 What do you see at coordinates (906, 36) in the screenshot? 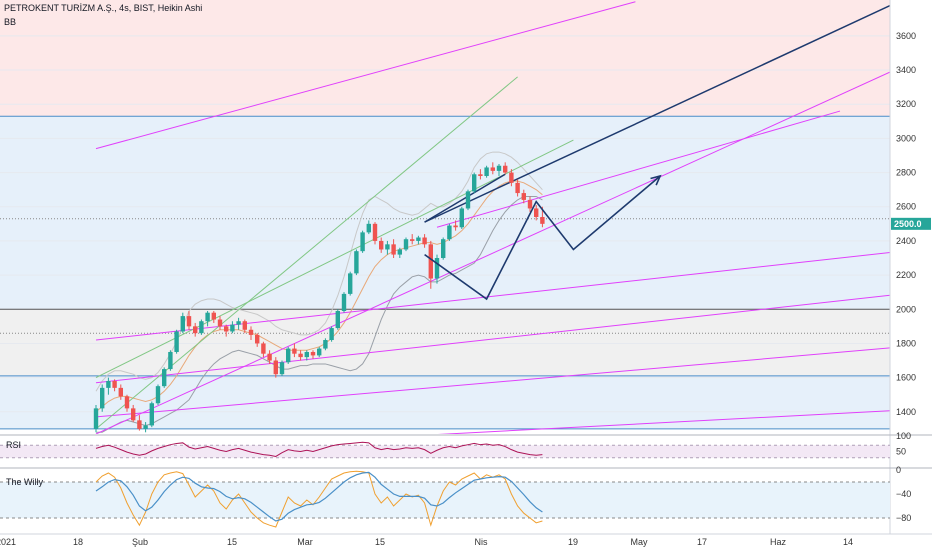
I see `price-tick-label: 3600` at bounding box center [906, 36].